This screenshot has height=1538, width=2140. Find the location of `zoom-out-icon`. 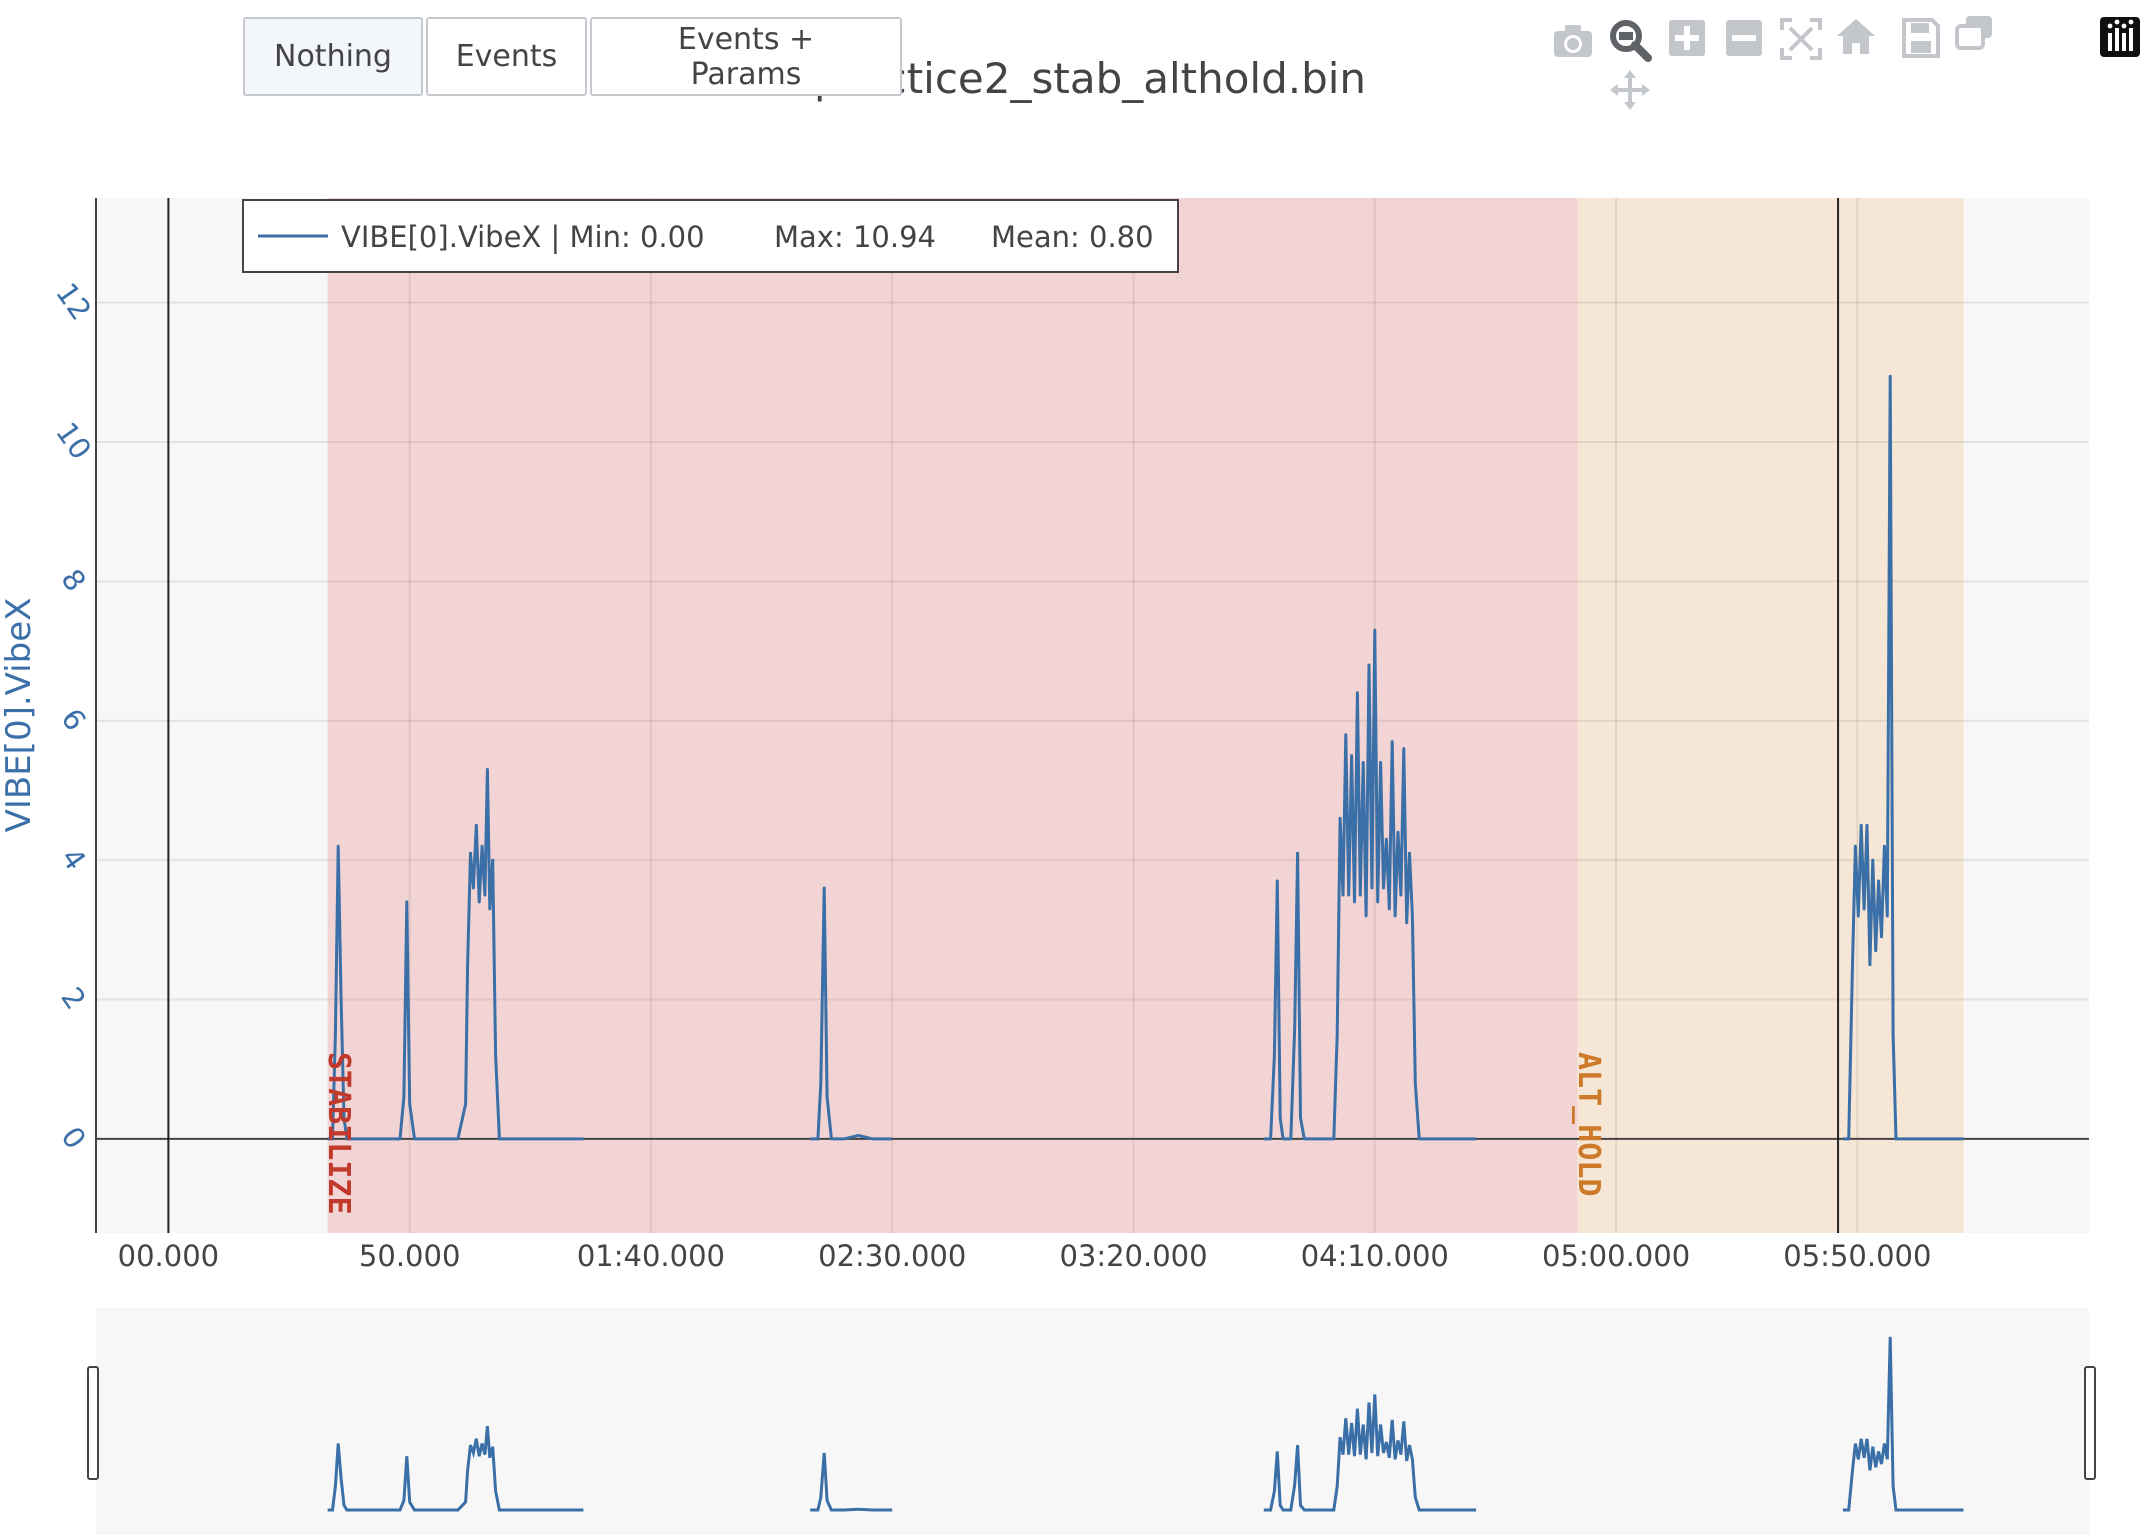

zoom-out-icon is located at coordinates (1744, 38).